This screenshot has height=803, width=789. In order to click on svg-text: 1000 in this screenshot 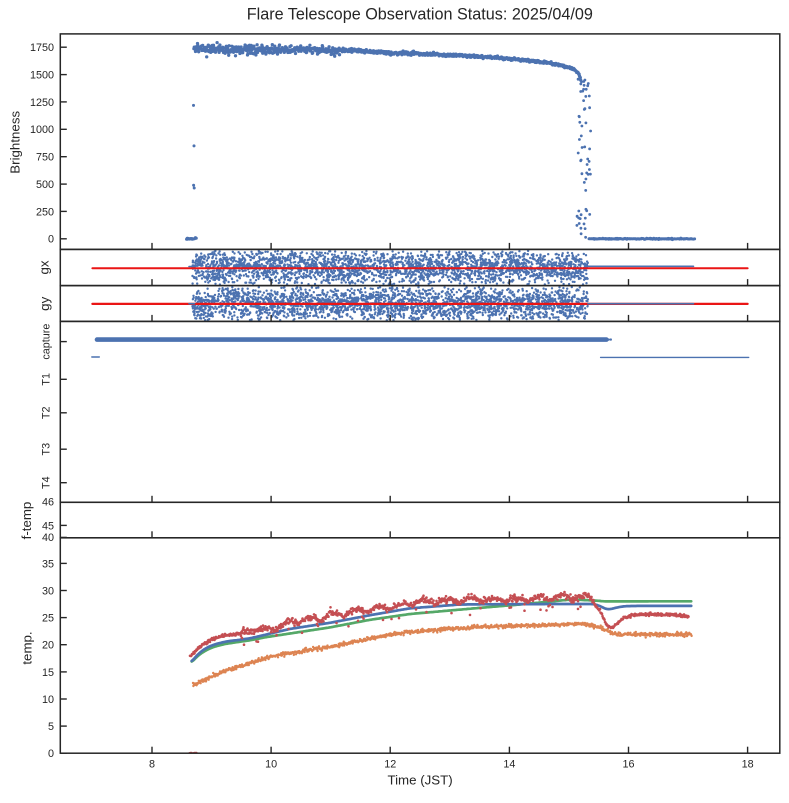, I will do `click(42, 130)`.